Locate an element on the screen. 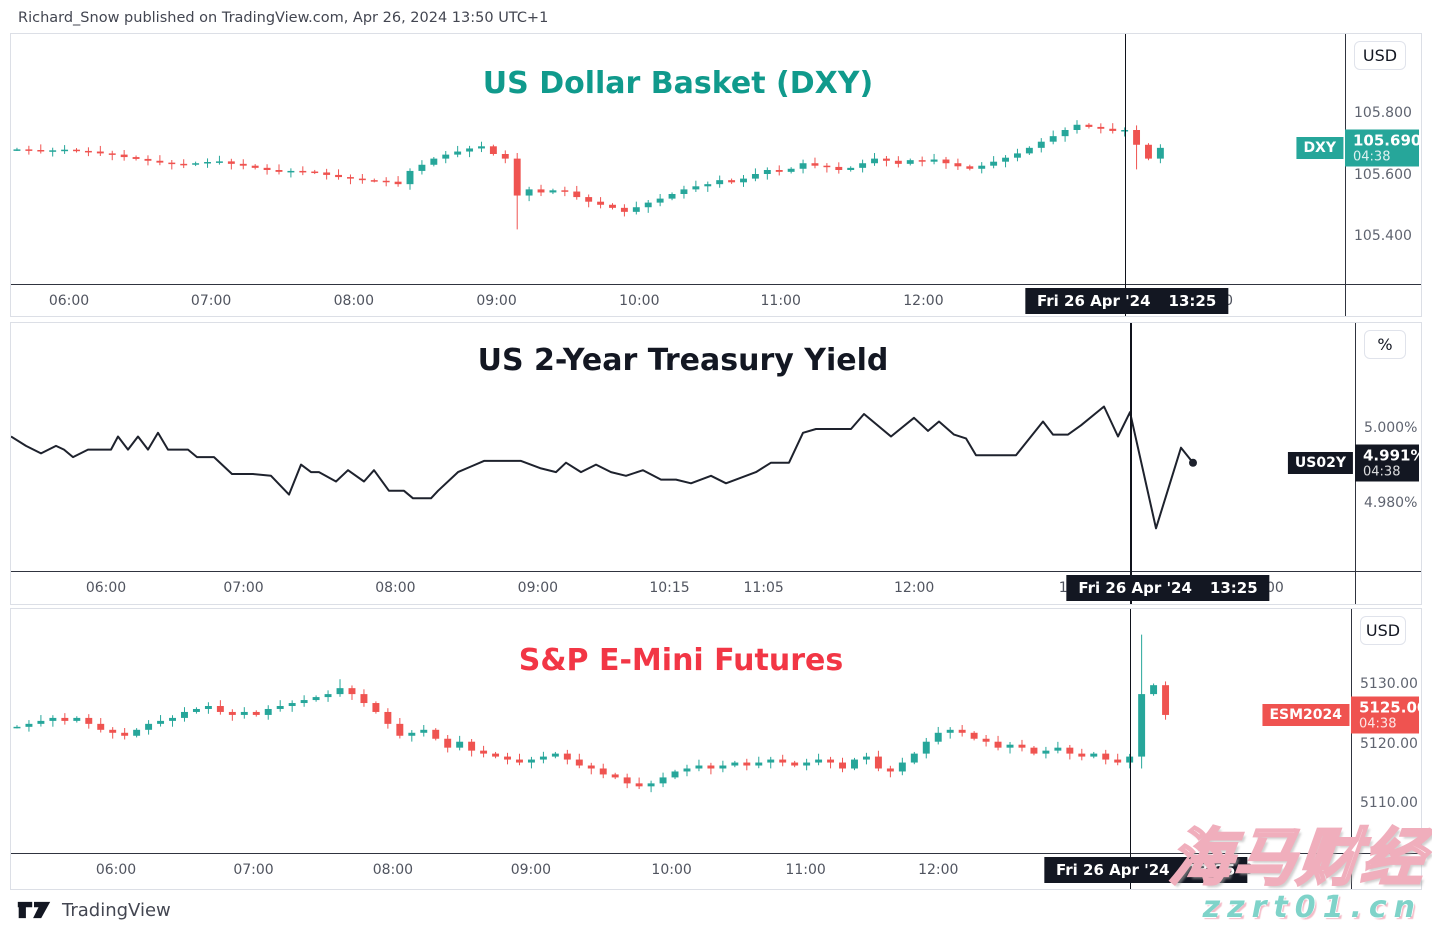 This screenshot has height=930, width=1432. tradingview-logo-text: TradingView is located at coordinates (116, 910).